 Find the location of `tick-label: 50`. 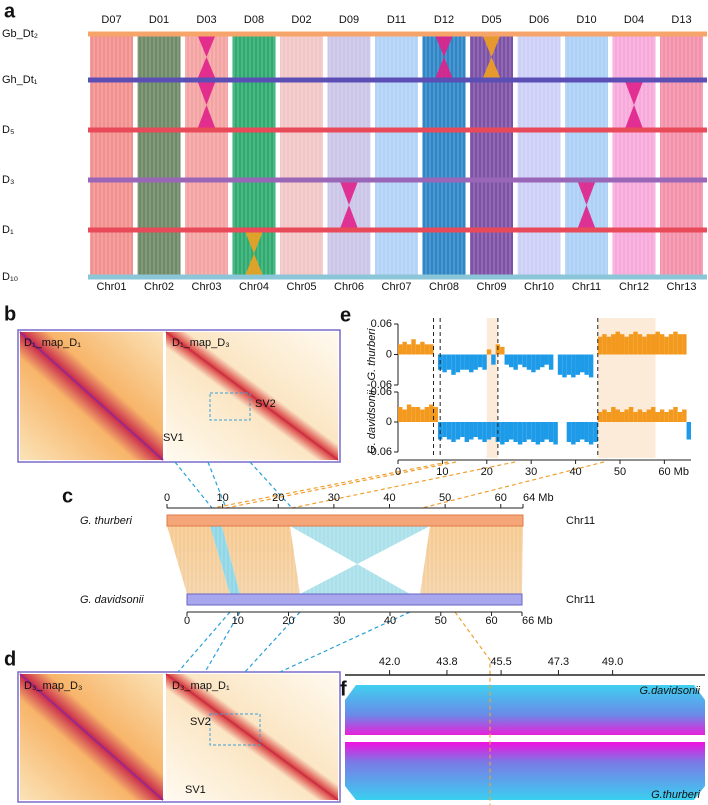

tick-label: 50 is located at coordinates (441, 621).